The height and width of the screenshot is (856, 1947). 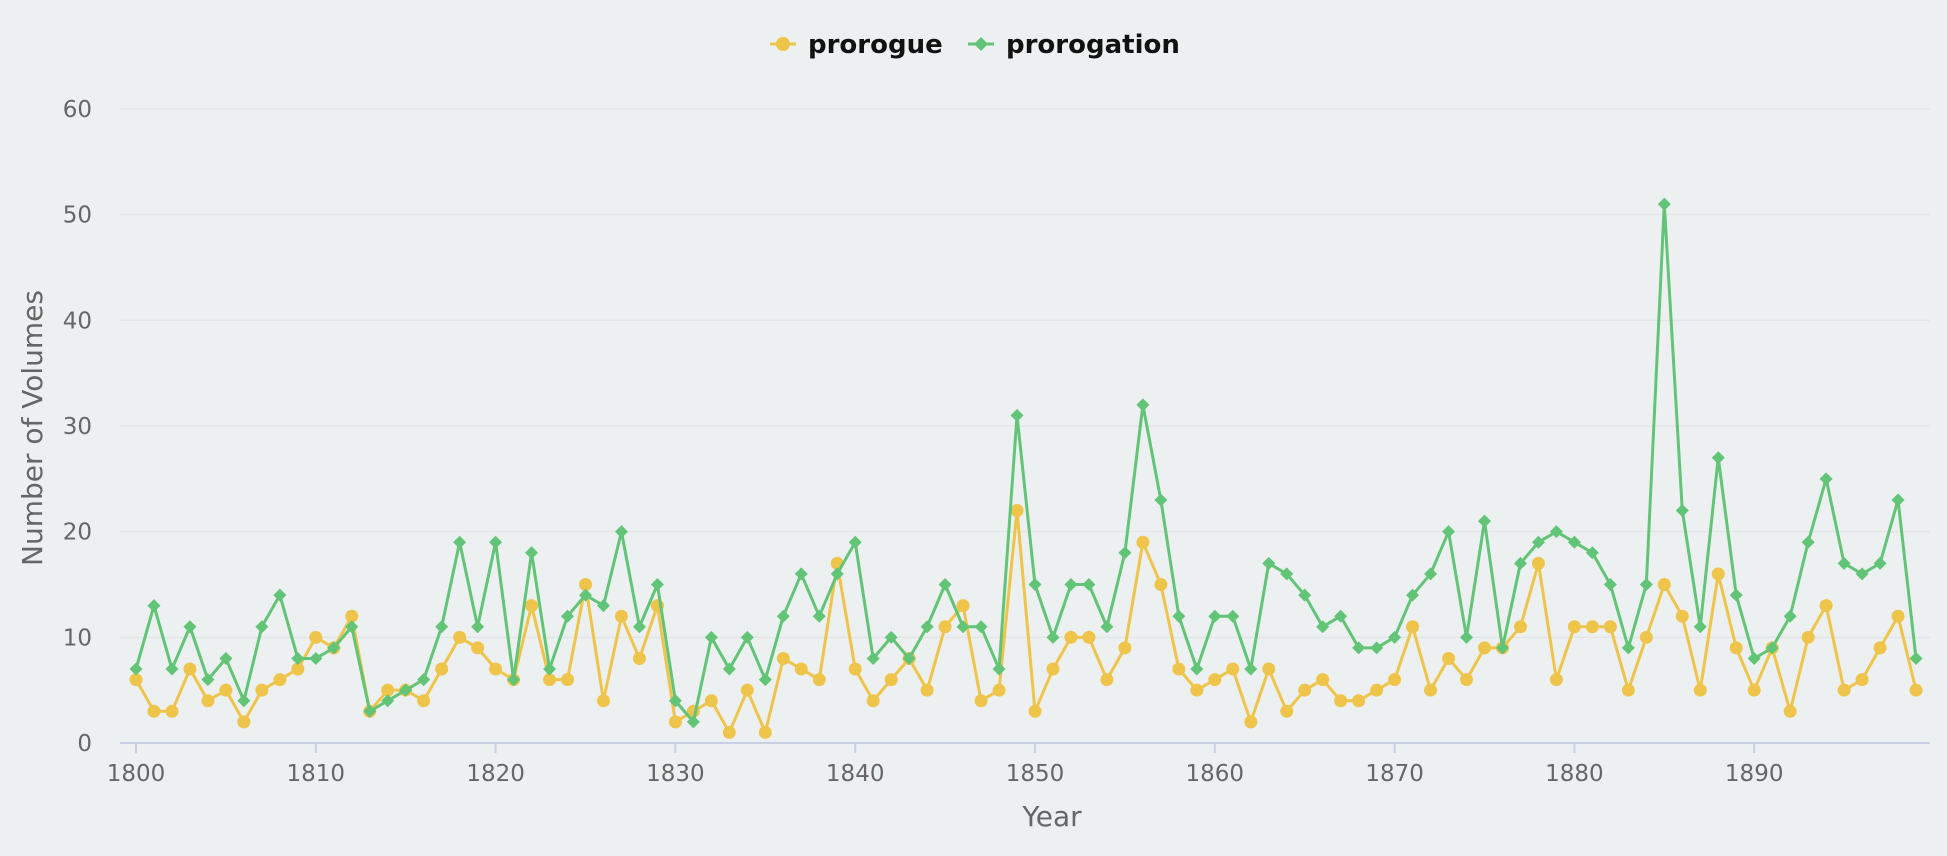 I want to click on legend: prorogue prorogation, so click(x=975, y=45).